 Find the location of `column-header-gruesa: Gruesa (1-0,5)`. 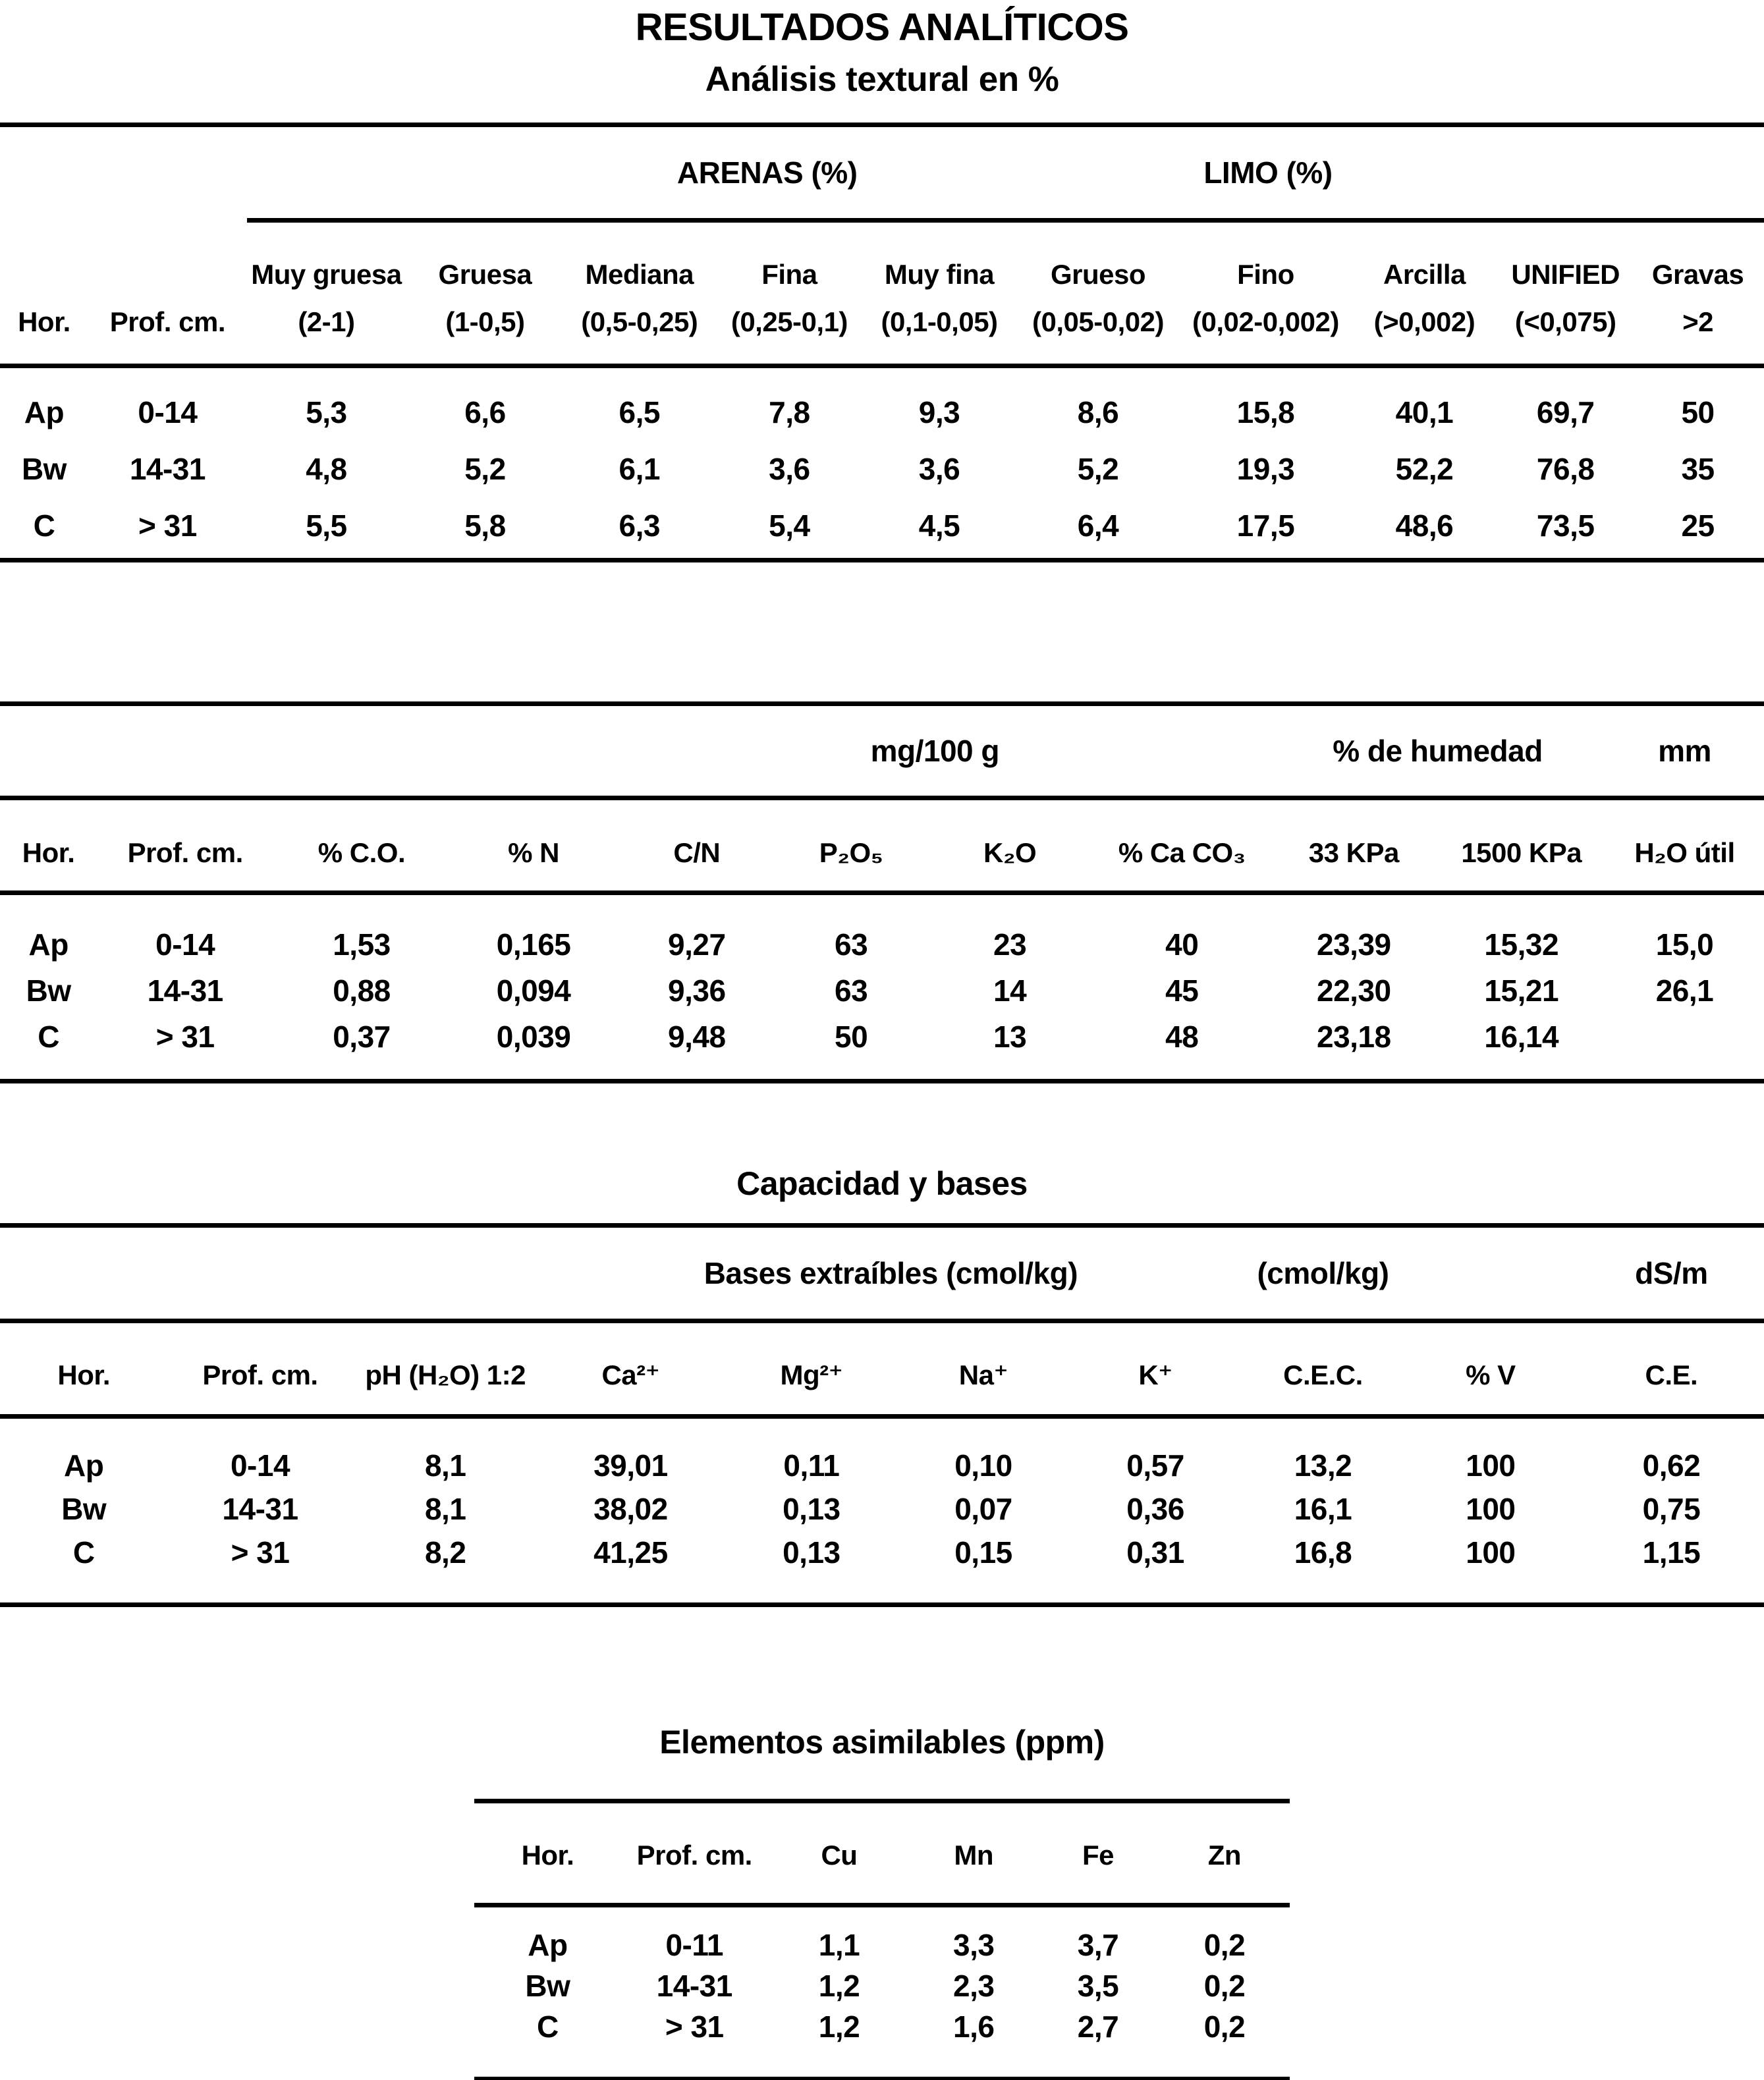

column-header-gruesa: Gruesa (1-0,5) is located at coordinates (485, 294).